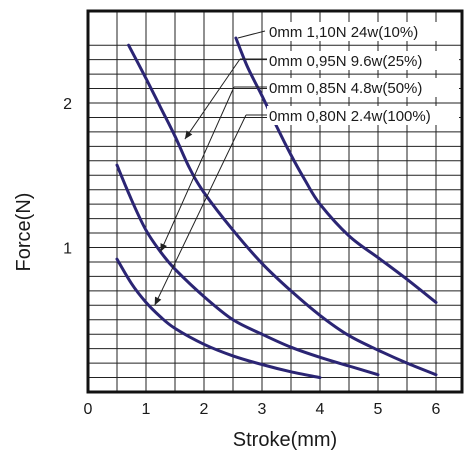 The image size is (467, 459). I want to click on legend-label-2: 0mm 0,95N 9.6w(25%), so click(345, 61).